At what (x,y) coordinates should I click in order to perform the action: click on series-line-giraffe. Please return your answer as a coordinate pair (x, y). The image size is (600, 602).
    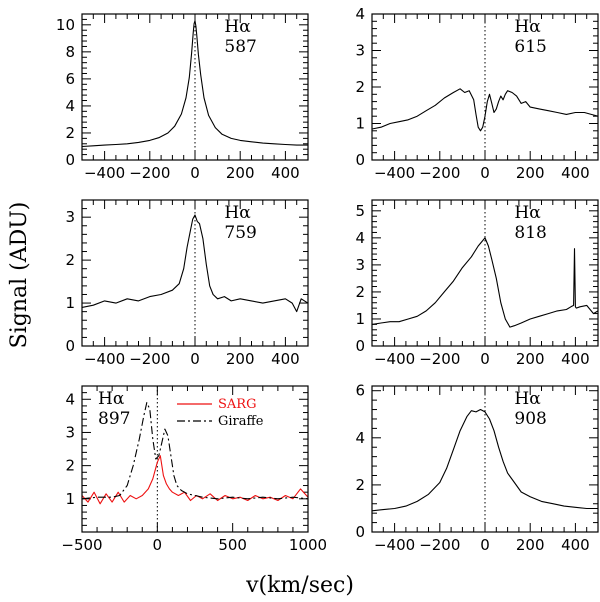
    Looking at the image, I should click on (195, 451).